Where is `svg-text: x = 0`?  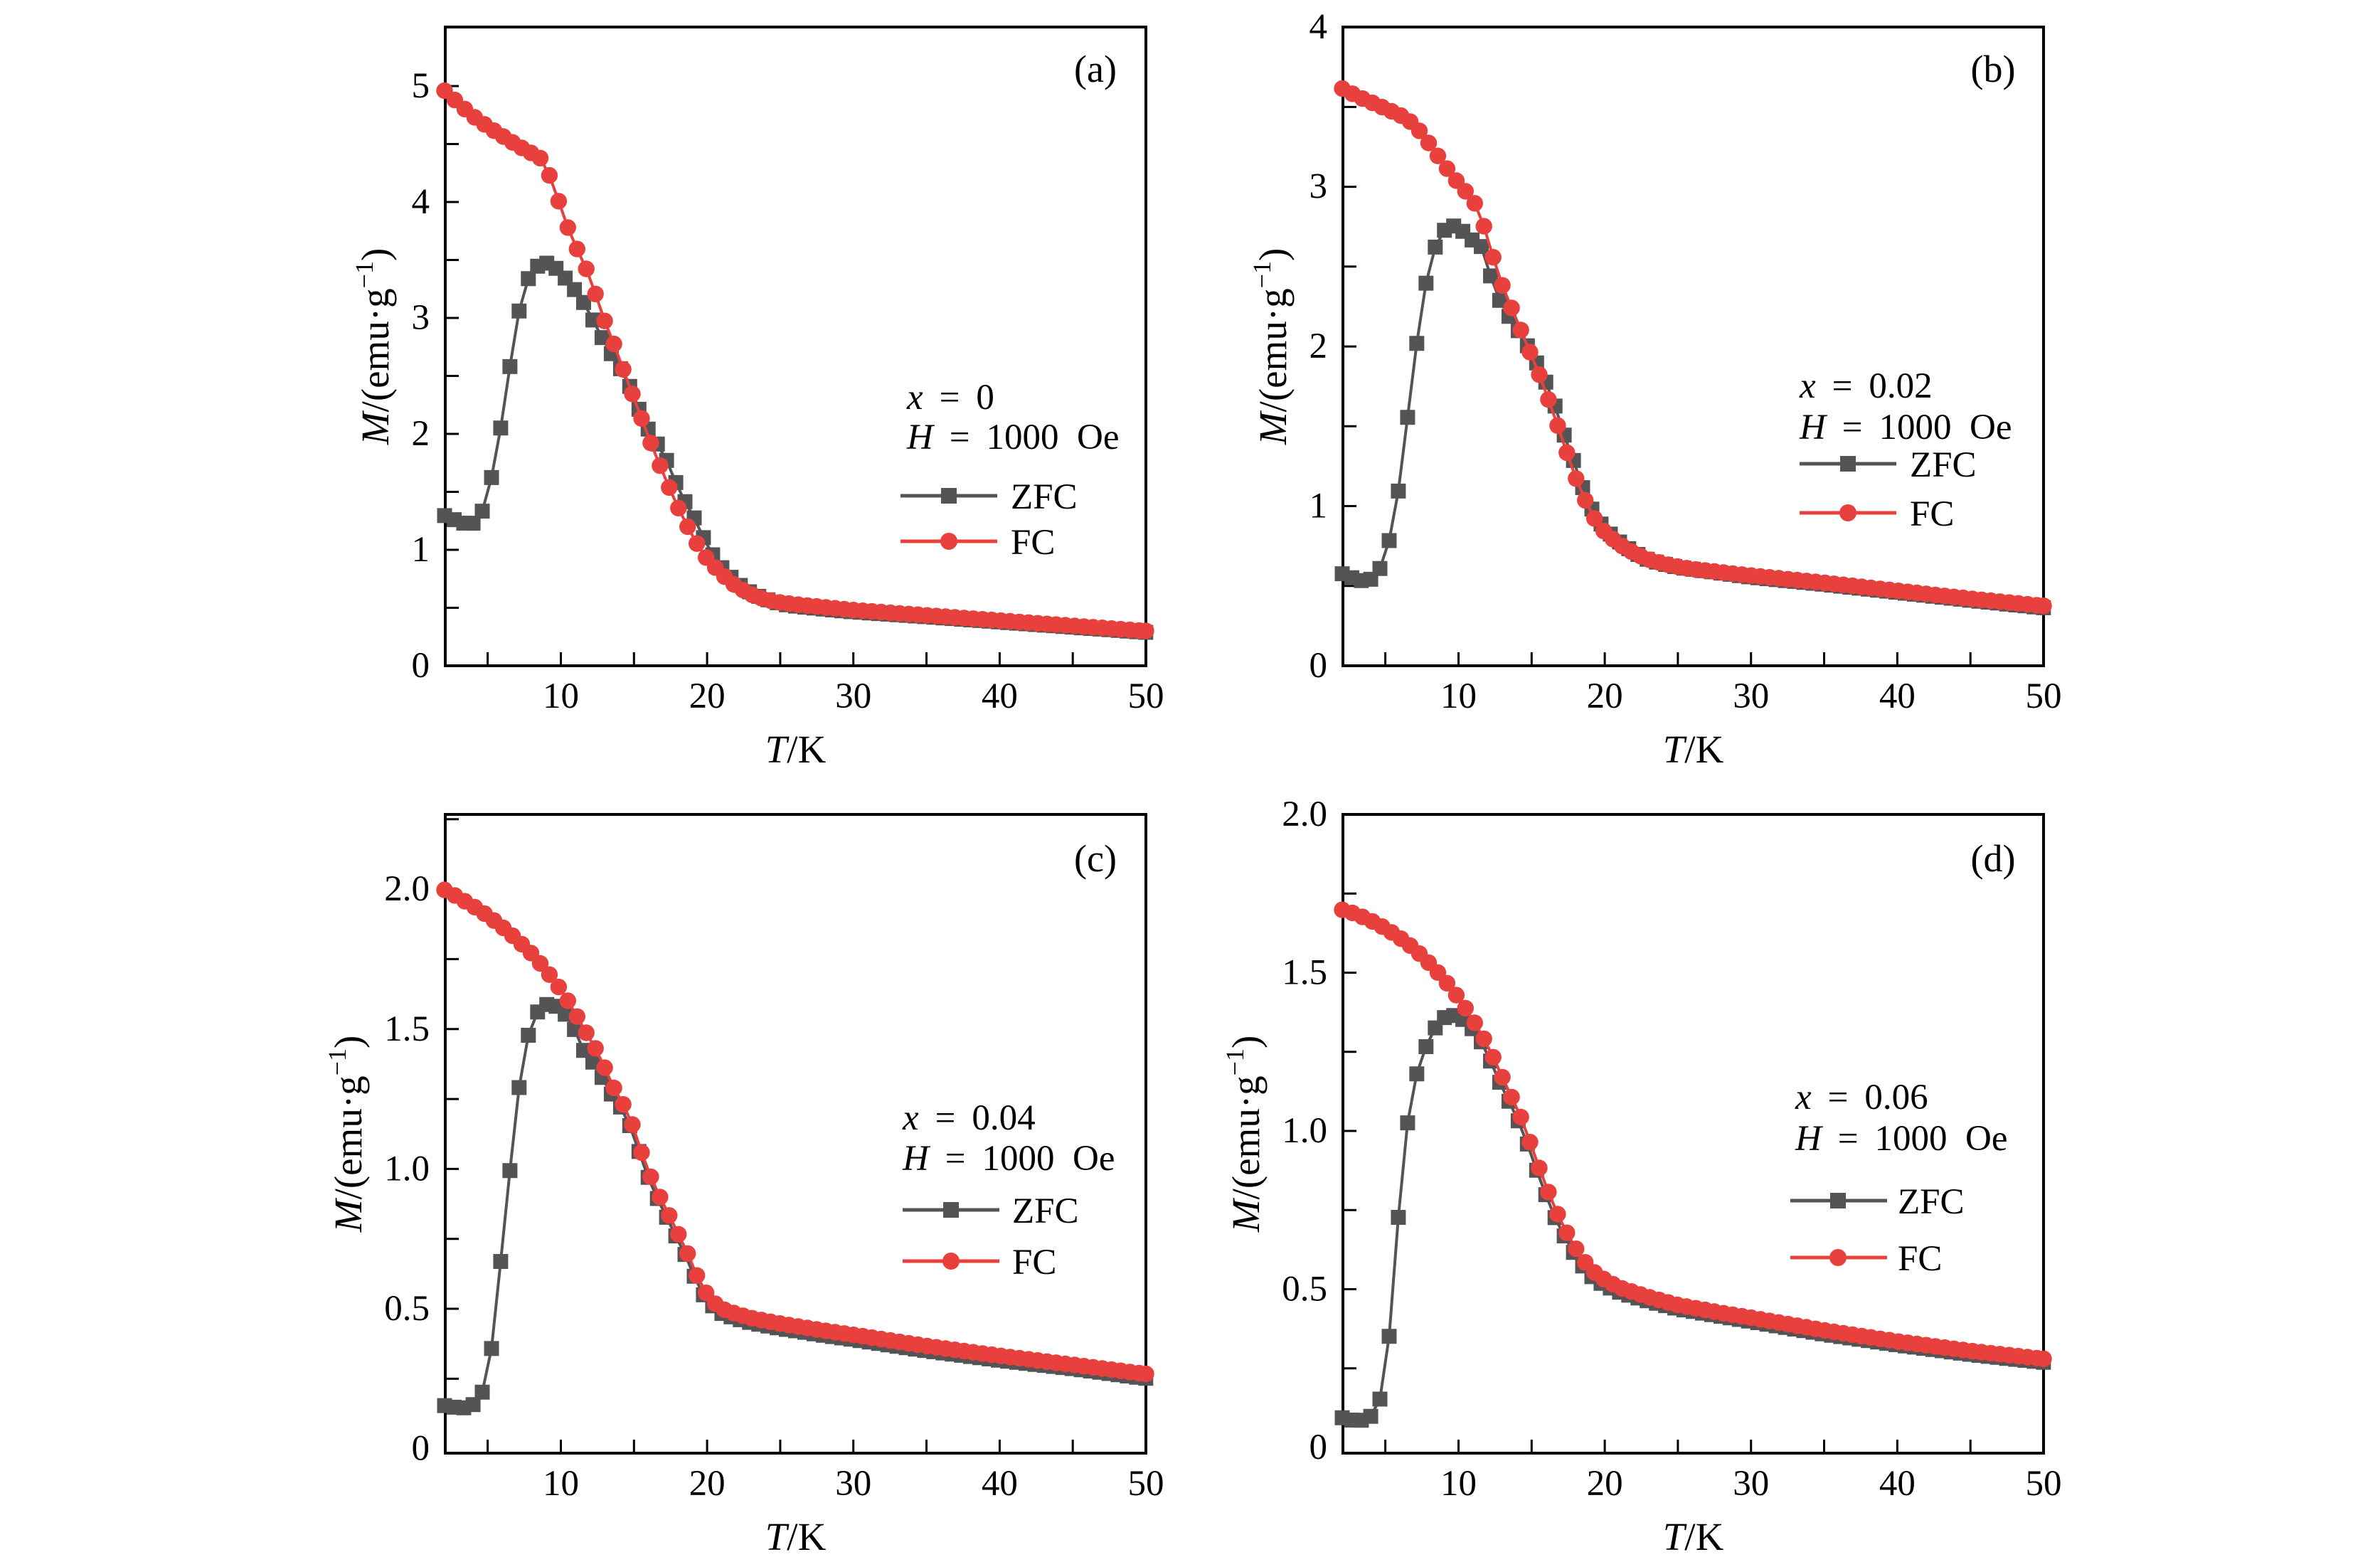 svg-text: x = 0 is located at coordinates (950, 398).